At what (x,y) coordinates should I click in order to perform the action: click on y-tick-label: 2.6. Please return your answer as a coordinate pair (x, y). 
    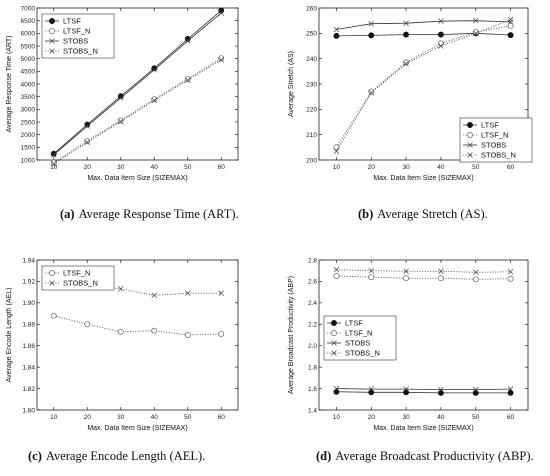
    Looking at the image, I should click on (312, 282).